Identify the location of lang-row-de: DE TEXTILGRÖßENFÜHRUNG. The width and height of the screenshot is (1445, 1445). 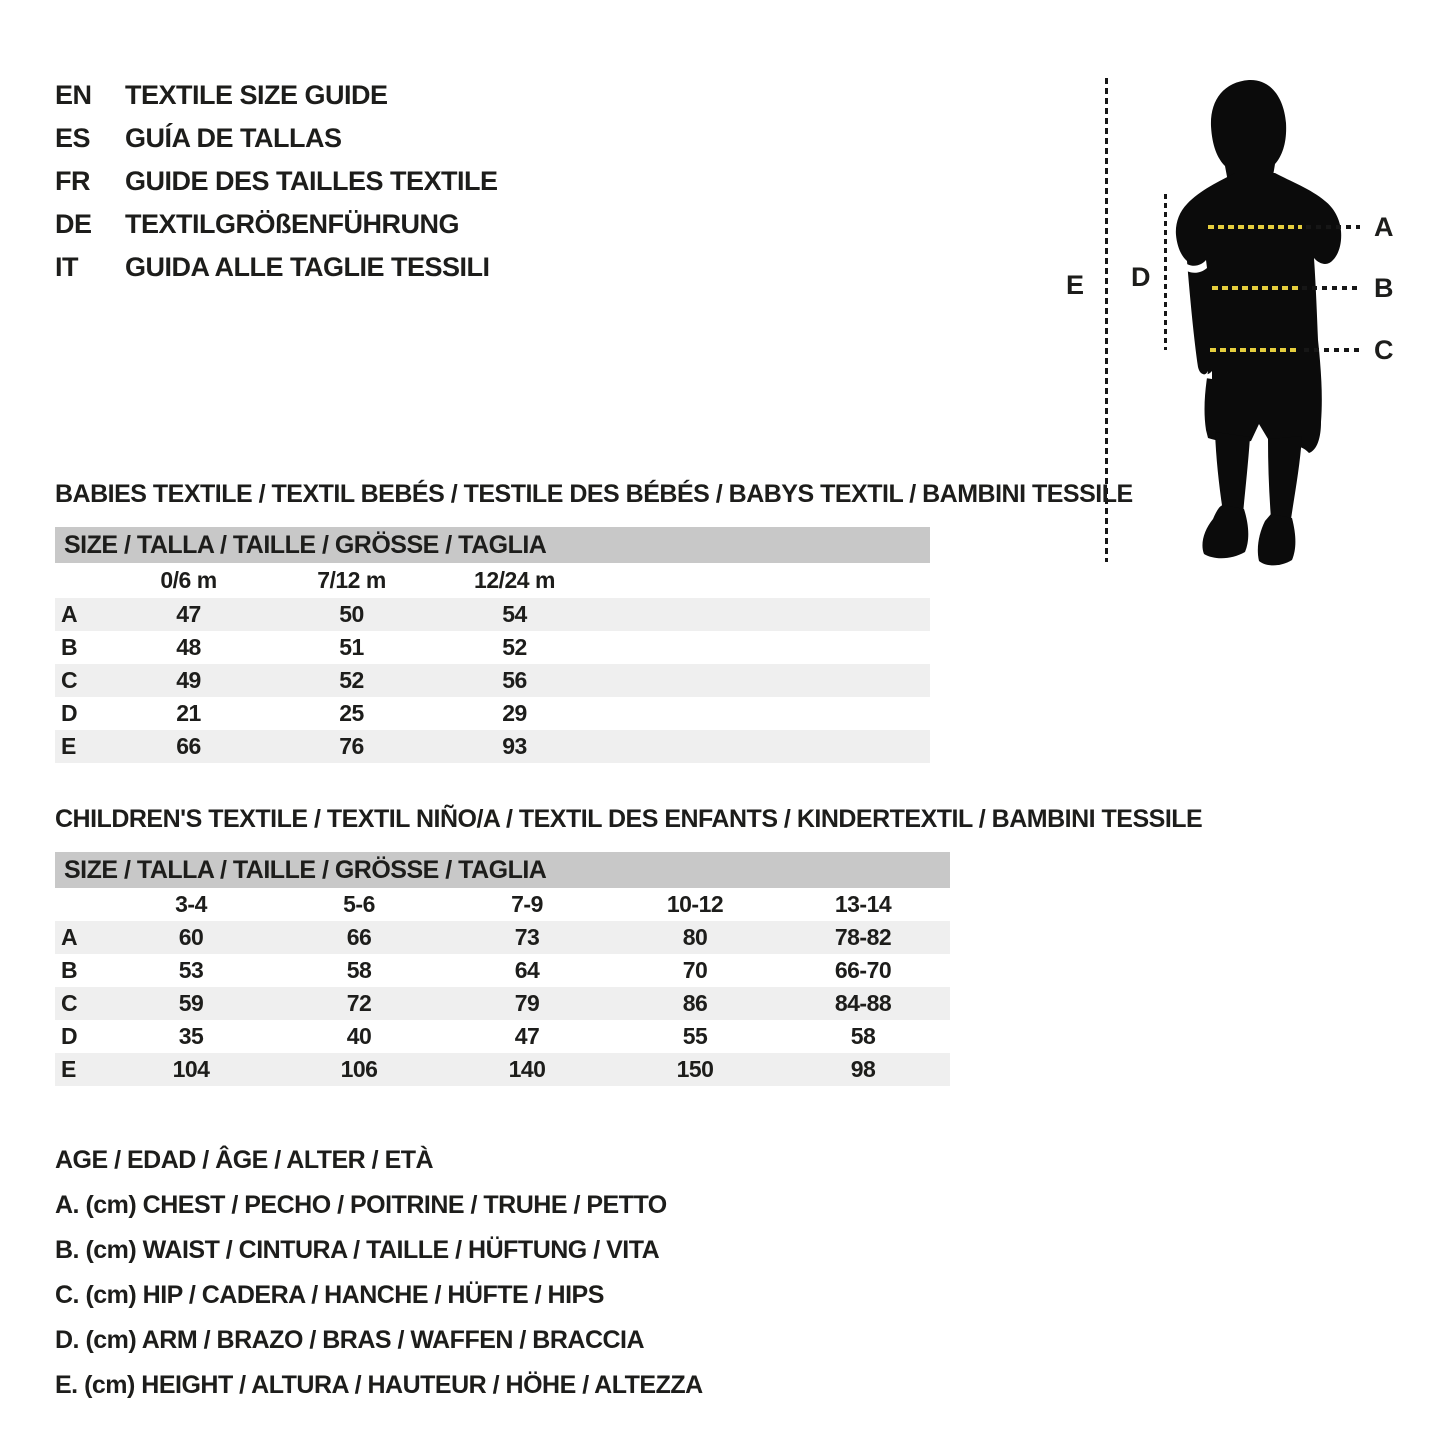
(276, 224).